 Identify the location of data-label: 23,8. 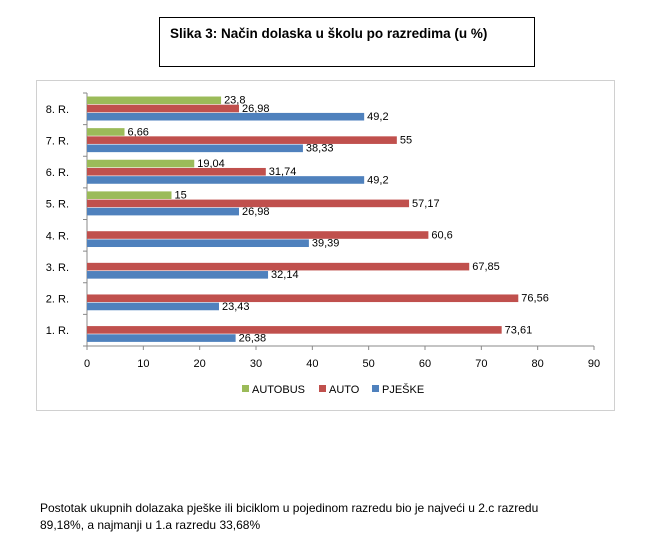
(234, 101).